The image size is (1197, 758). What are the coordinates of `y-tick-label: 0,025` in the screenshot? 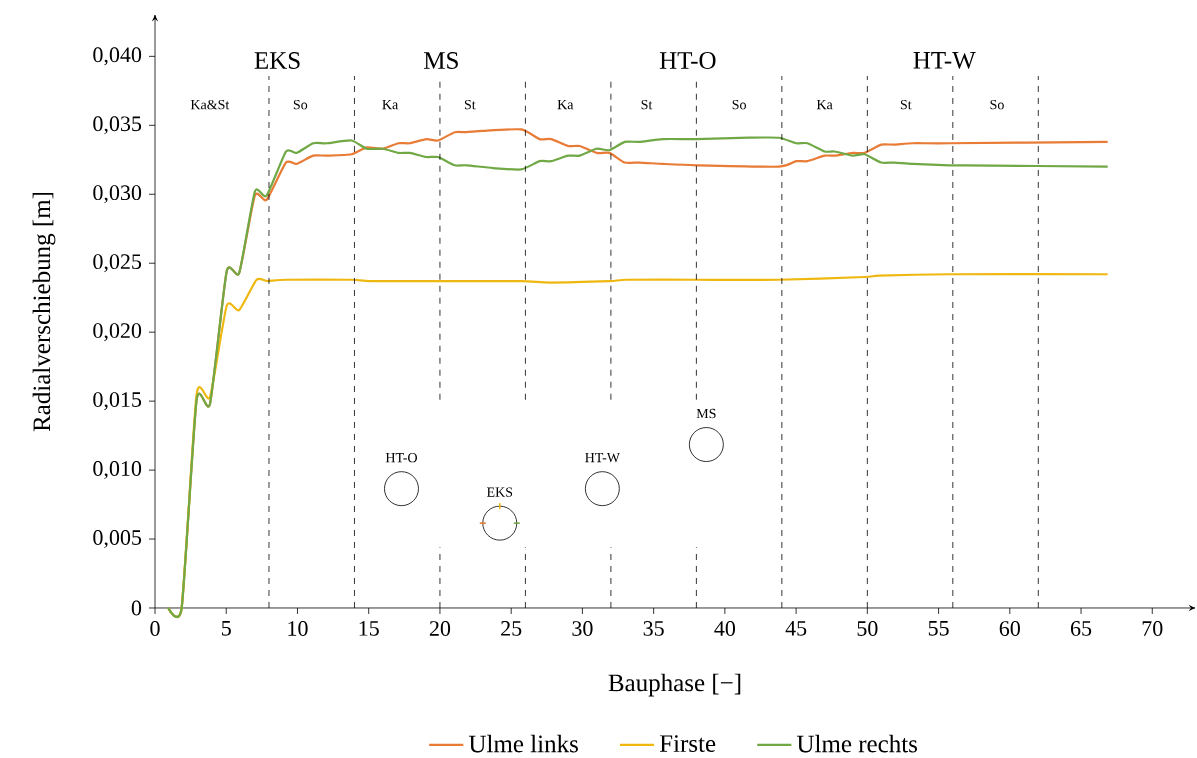 It's located at (117, 263).